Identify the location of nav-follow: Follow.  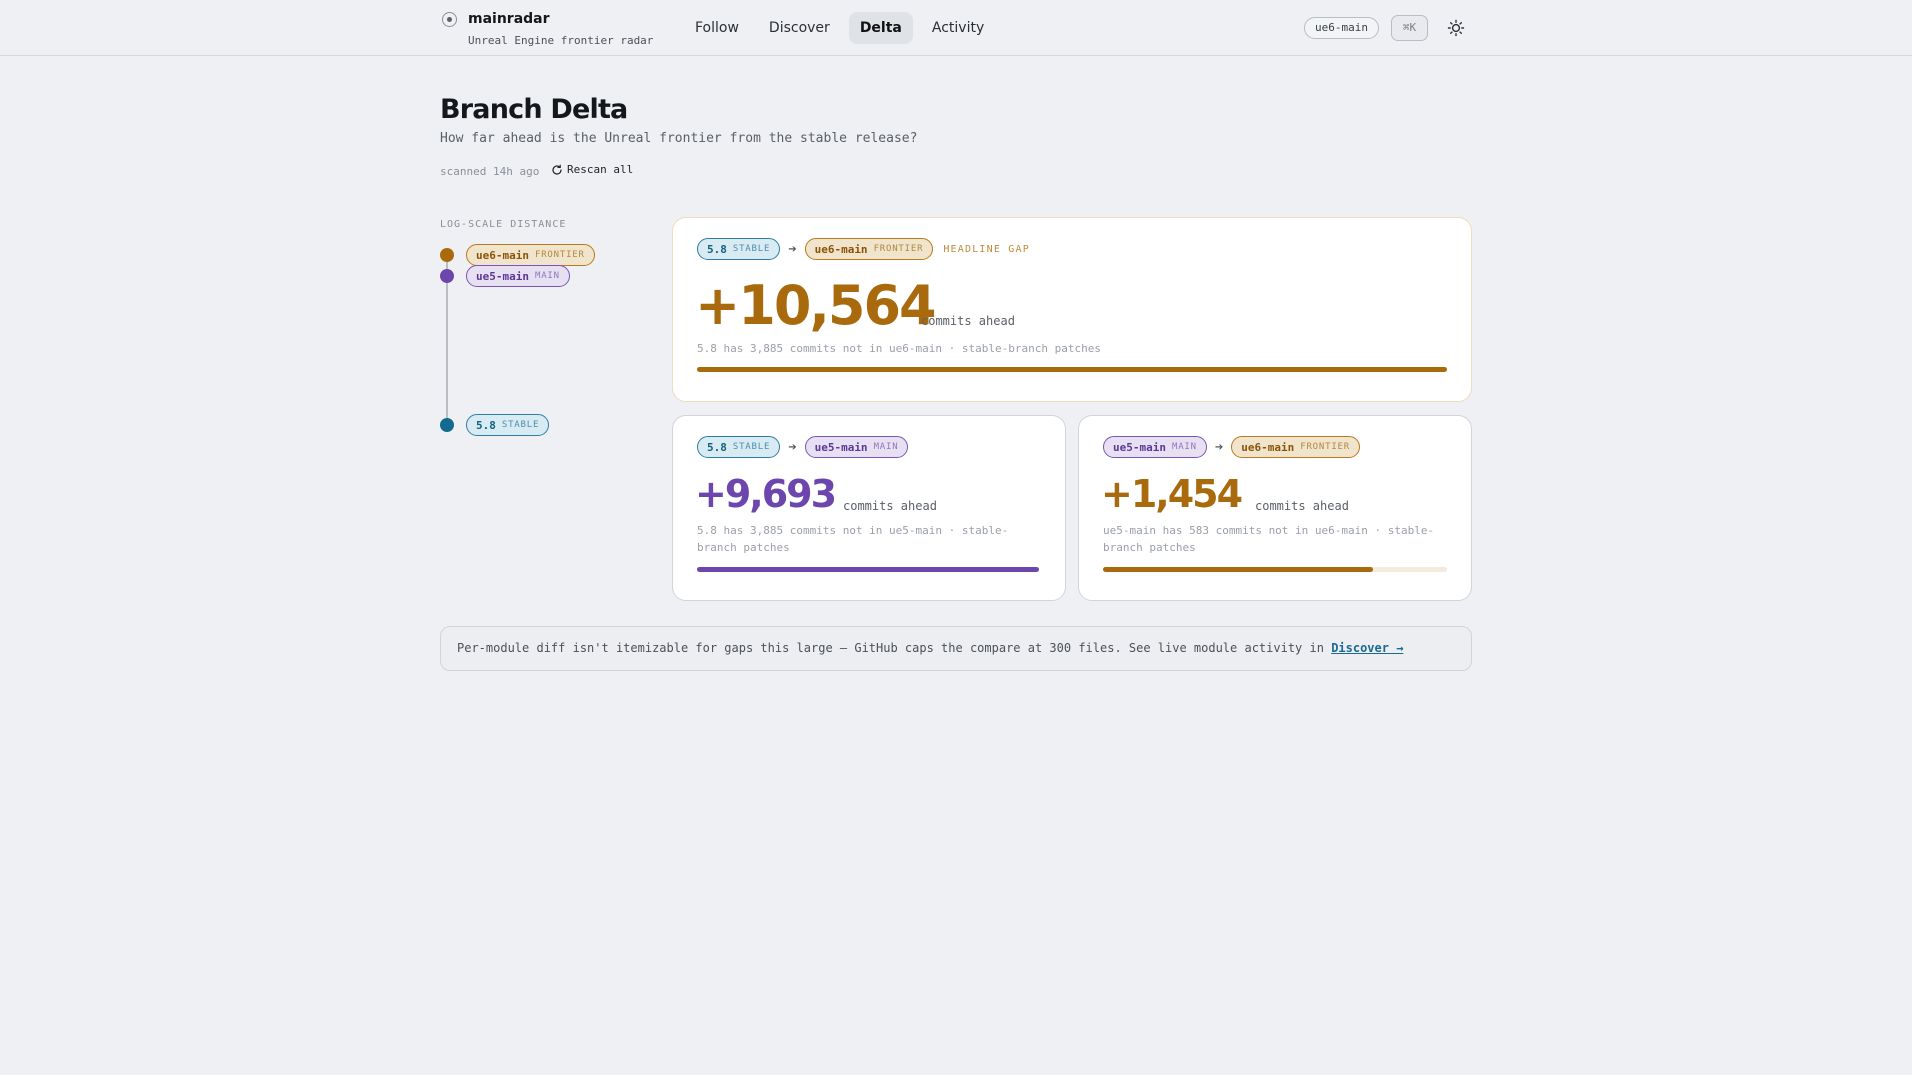
(717, 28).